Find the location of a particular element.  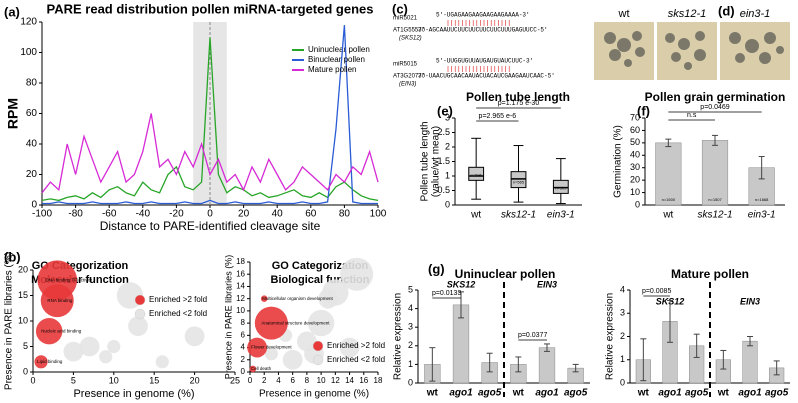

n-label: n=565 is located at coordinates (519, 182).